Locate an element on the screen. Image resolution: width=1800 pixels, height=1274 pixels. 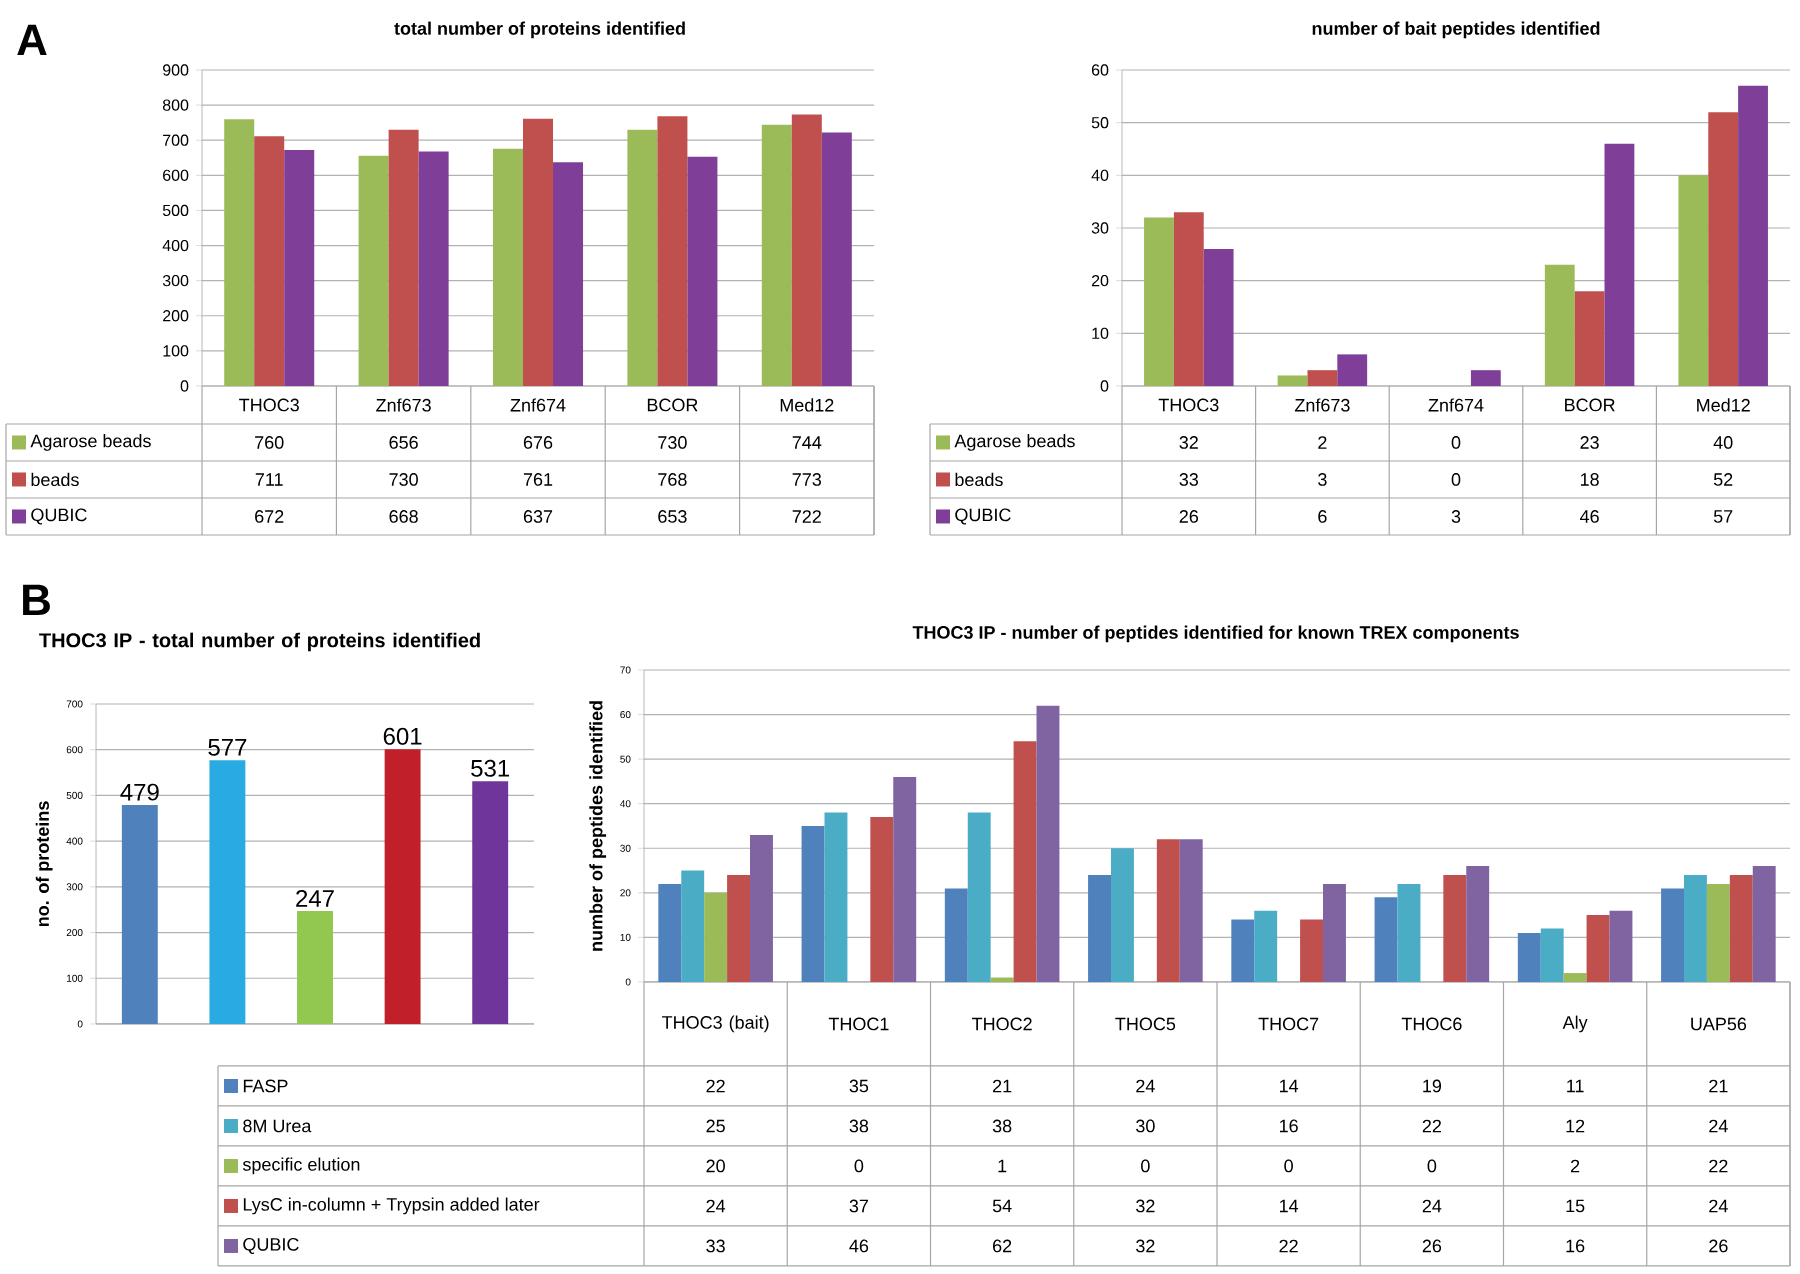
text: A is located at coordinates (32, 40).